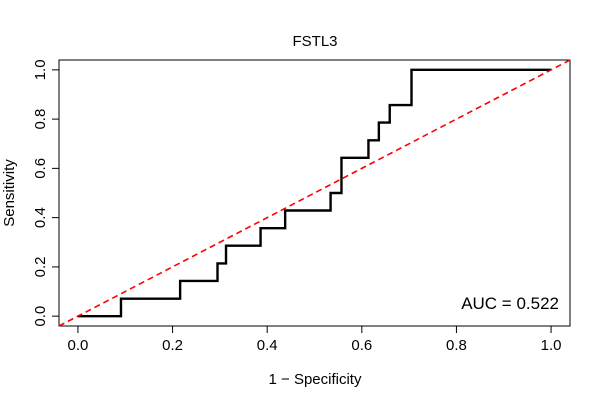 This screenshot has height=400, width=600. I want to click on x-axis: 0.0 0.2 0.4 0.6 0.8 1.0, so click(314, 339).